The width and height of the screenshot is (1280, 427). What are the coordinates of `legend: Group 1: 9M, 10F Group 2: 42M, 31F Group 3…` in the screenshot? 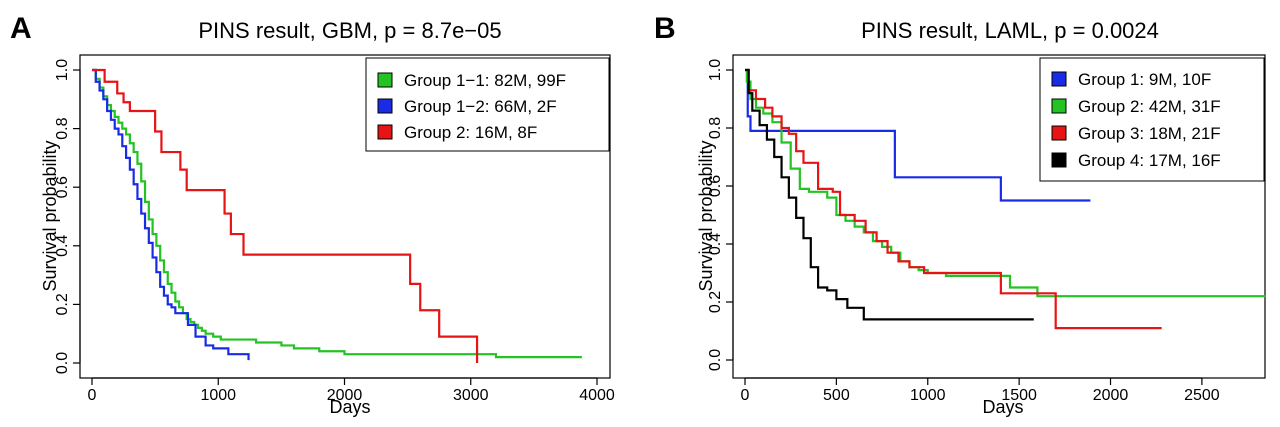 It's located at (1152, 119).